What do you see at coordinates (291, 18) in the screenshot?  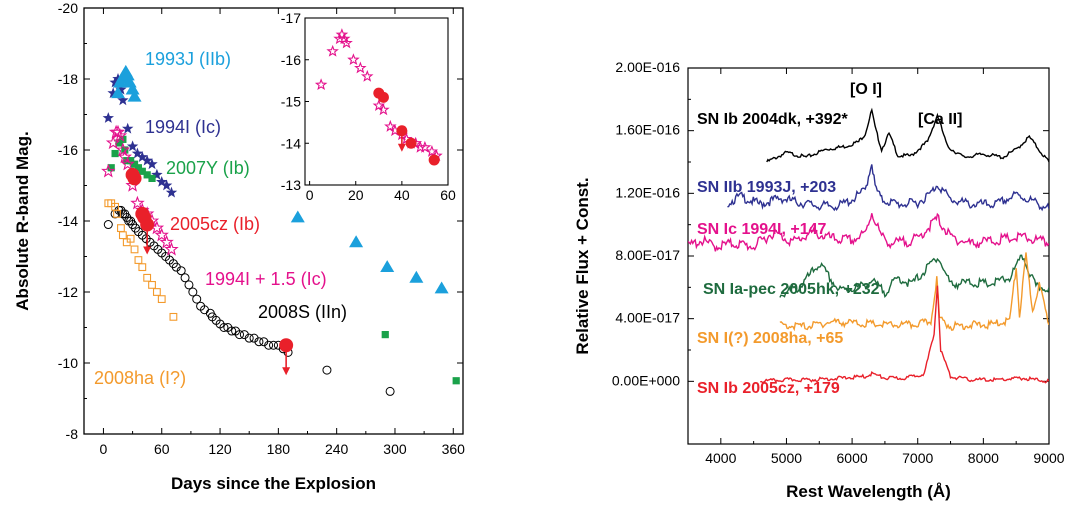 I see `inset-y-tick-label: -17` at bounding box center [291, 18].